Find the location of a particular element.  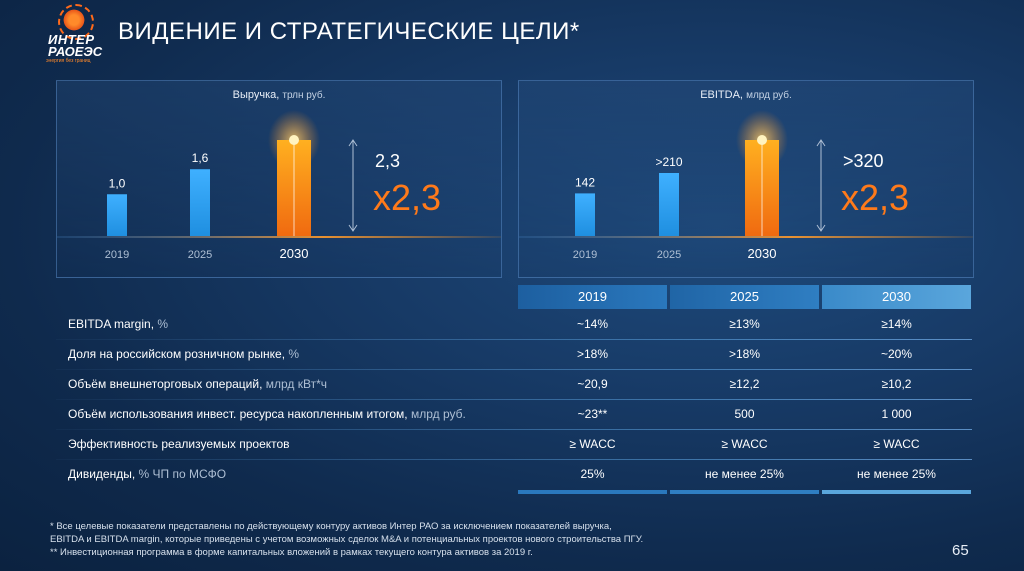

logo-sun-rays is located at coordinates (76, 22).